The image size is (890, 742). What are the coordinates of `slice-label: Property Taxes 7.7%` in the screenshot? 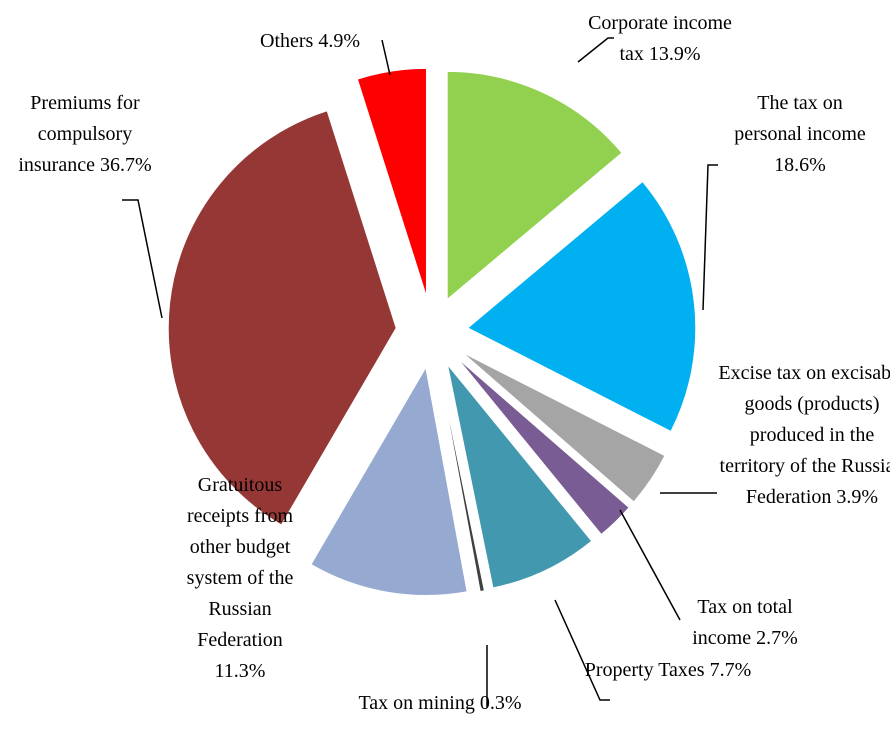 It's located at (668, 670).